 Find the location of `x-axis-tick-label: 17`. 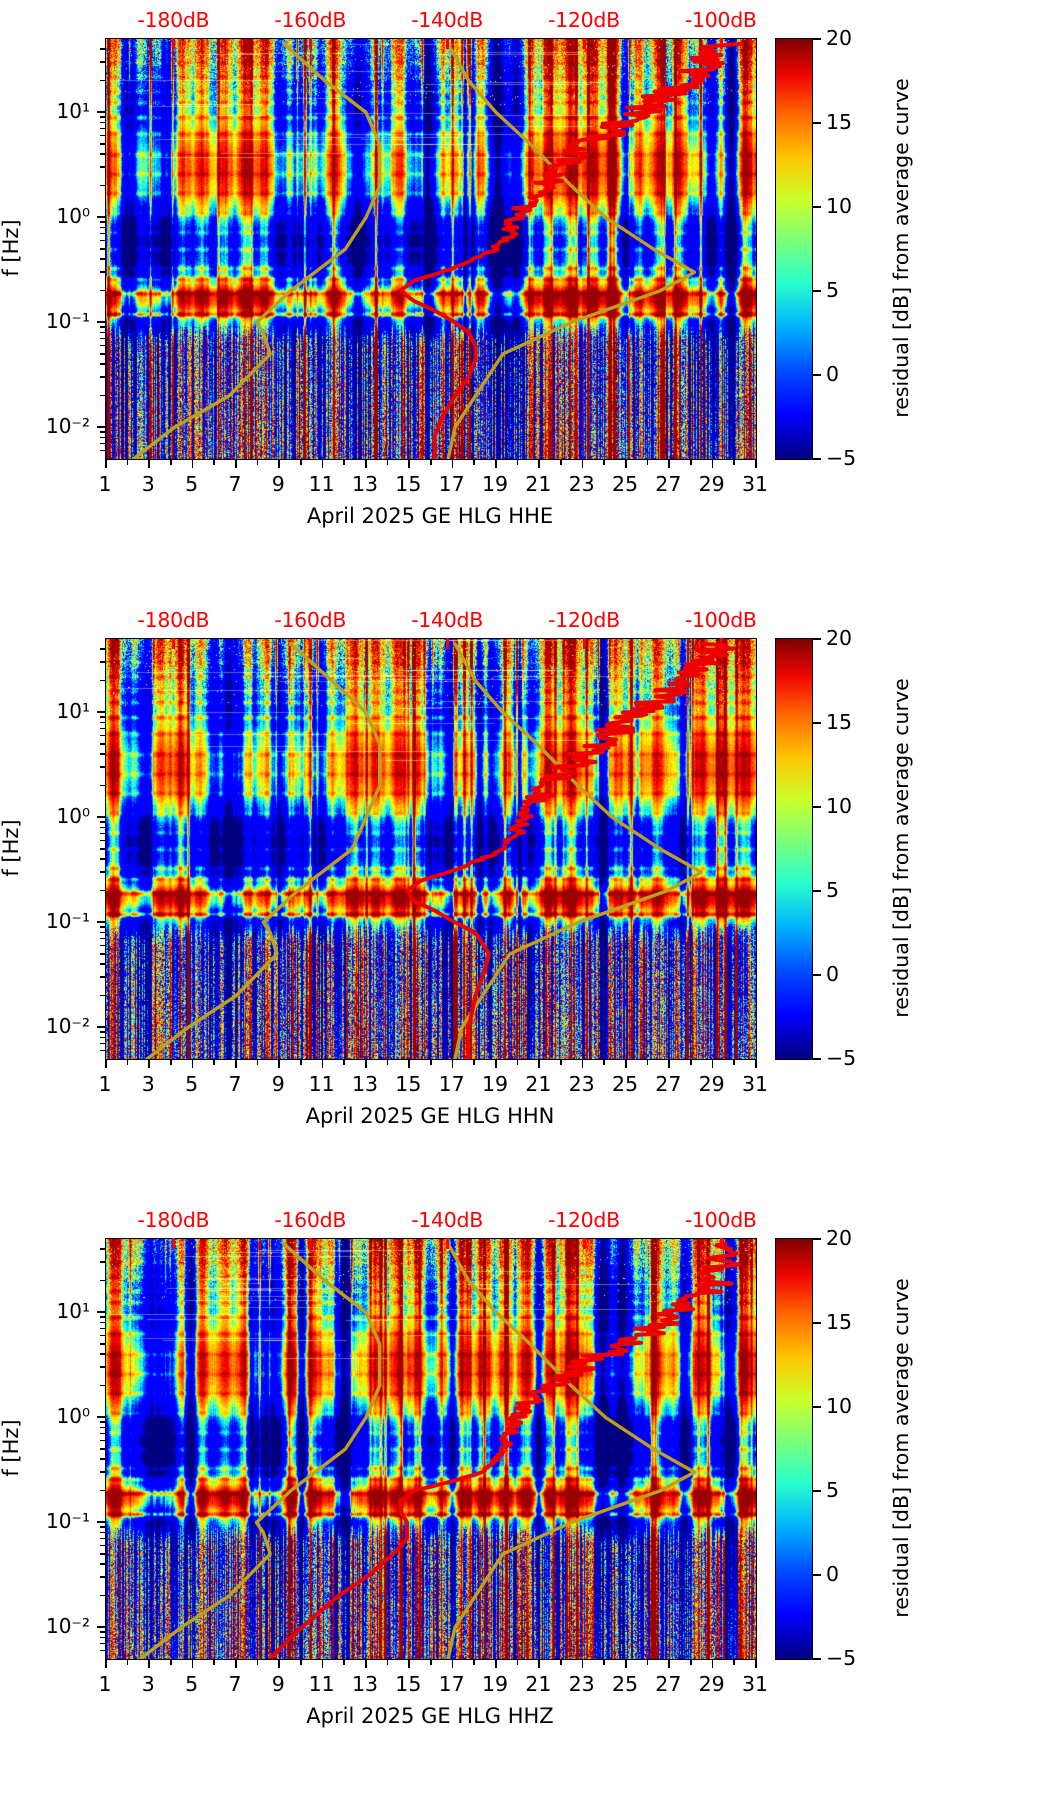

x-axis-tick-label: 17 is located at coordinates (451, 484).